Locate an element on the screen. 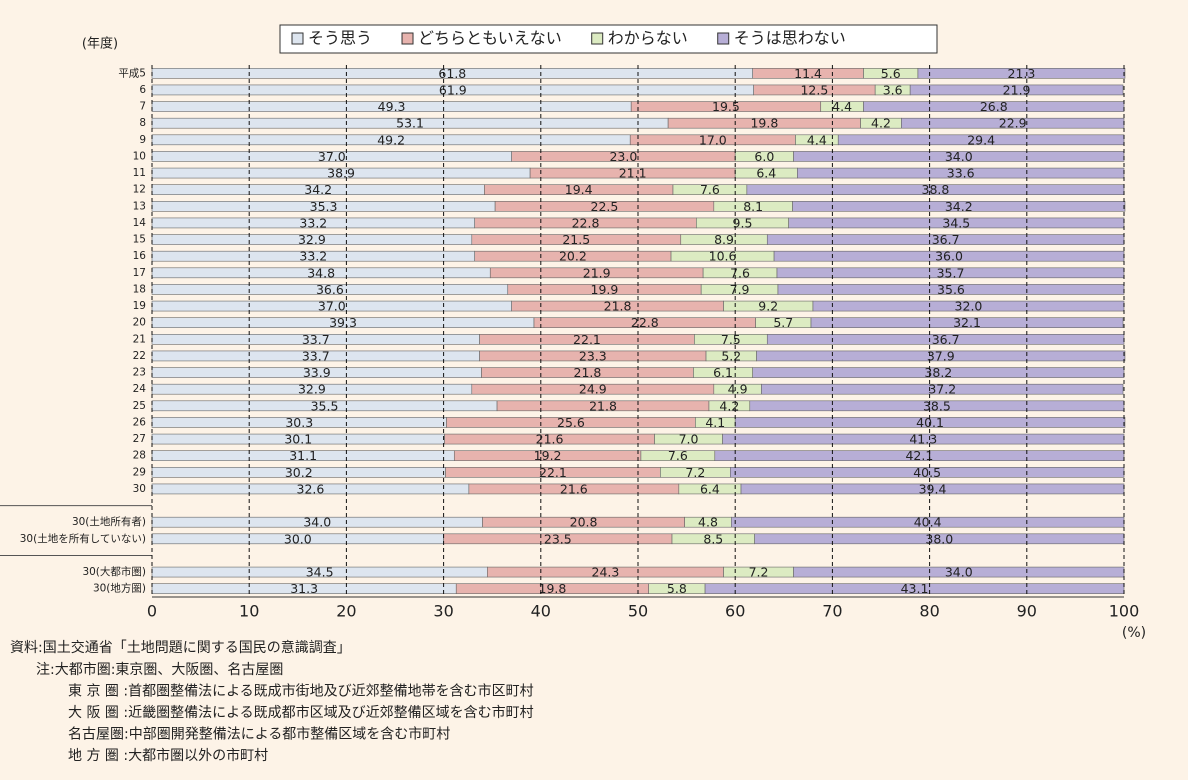 The width and height of the screenshot is (1188, 780). x-tick-label: 10 is located at coordinates (249, 611).